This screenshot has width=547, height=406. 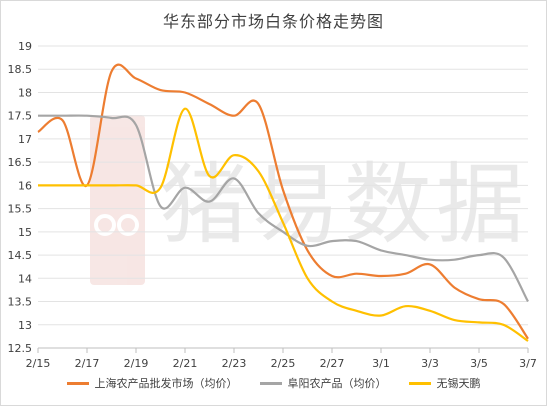 What do you see at coordinates (283, 363) in the screenshot?
I see `x-tick-label: 2/25` at bounding box center [283, 363].